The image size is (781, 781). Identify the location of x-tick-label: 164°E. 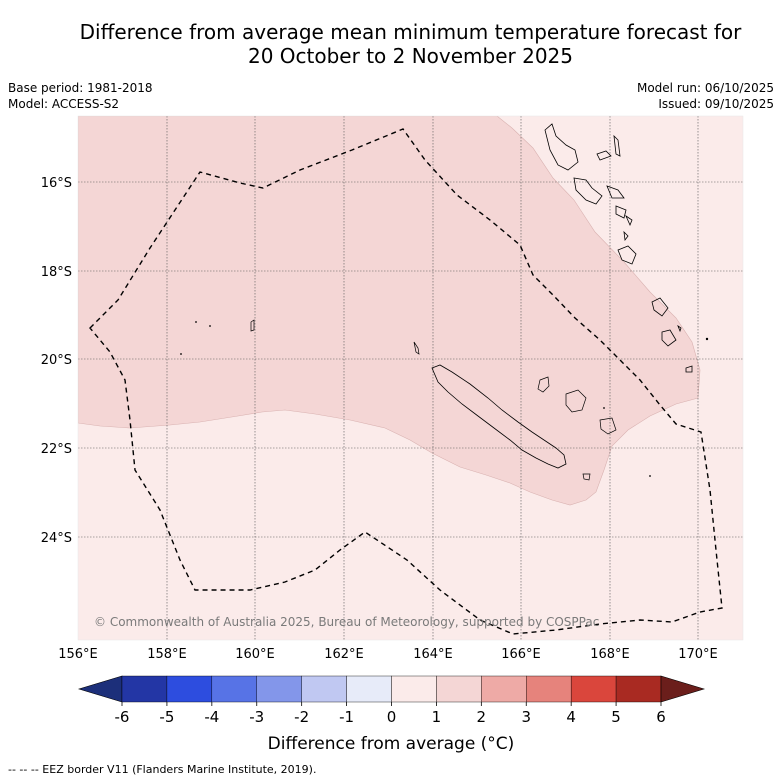
(433, 654).